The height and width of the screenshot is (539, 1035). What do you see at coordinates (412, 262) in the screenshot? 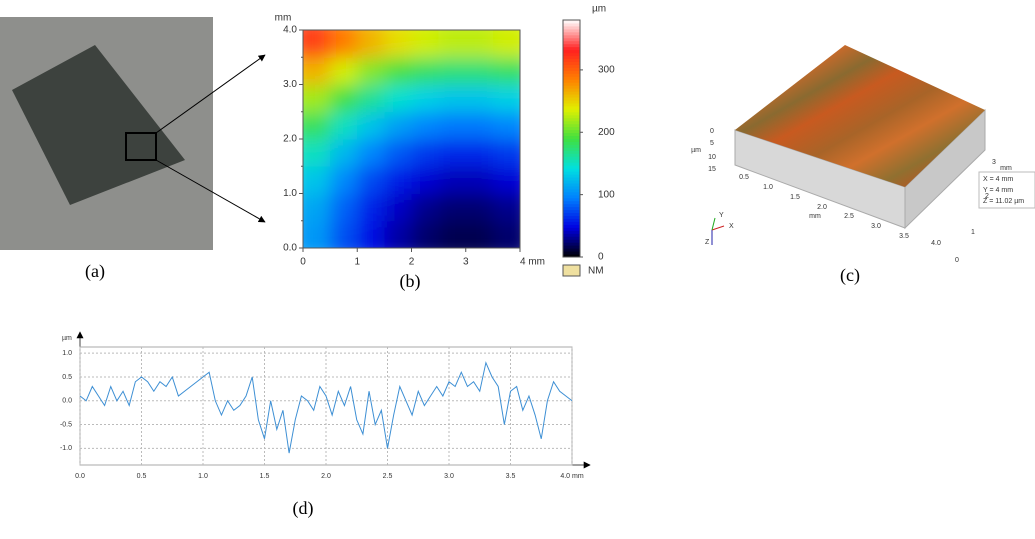
I see `x-tick-label: 2` at bounding box center [412, 262].